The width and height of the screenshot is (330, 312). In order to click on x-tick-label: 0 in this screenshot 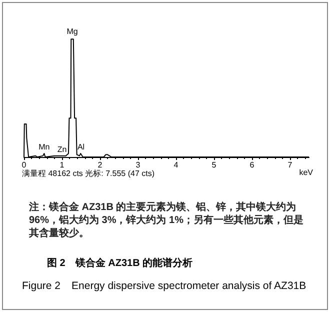, I will do `click(24, 165)`.